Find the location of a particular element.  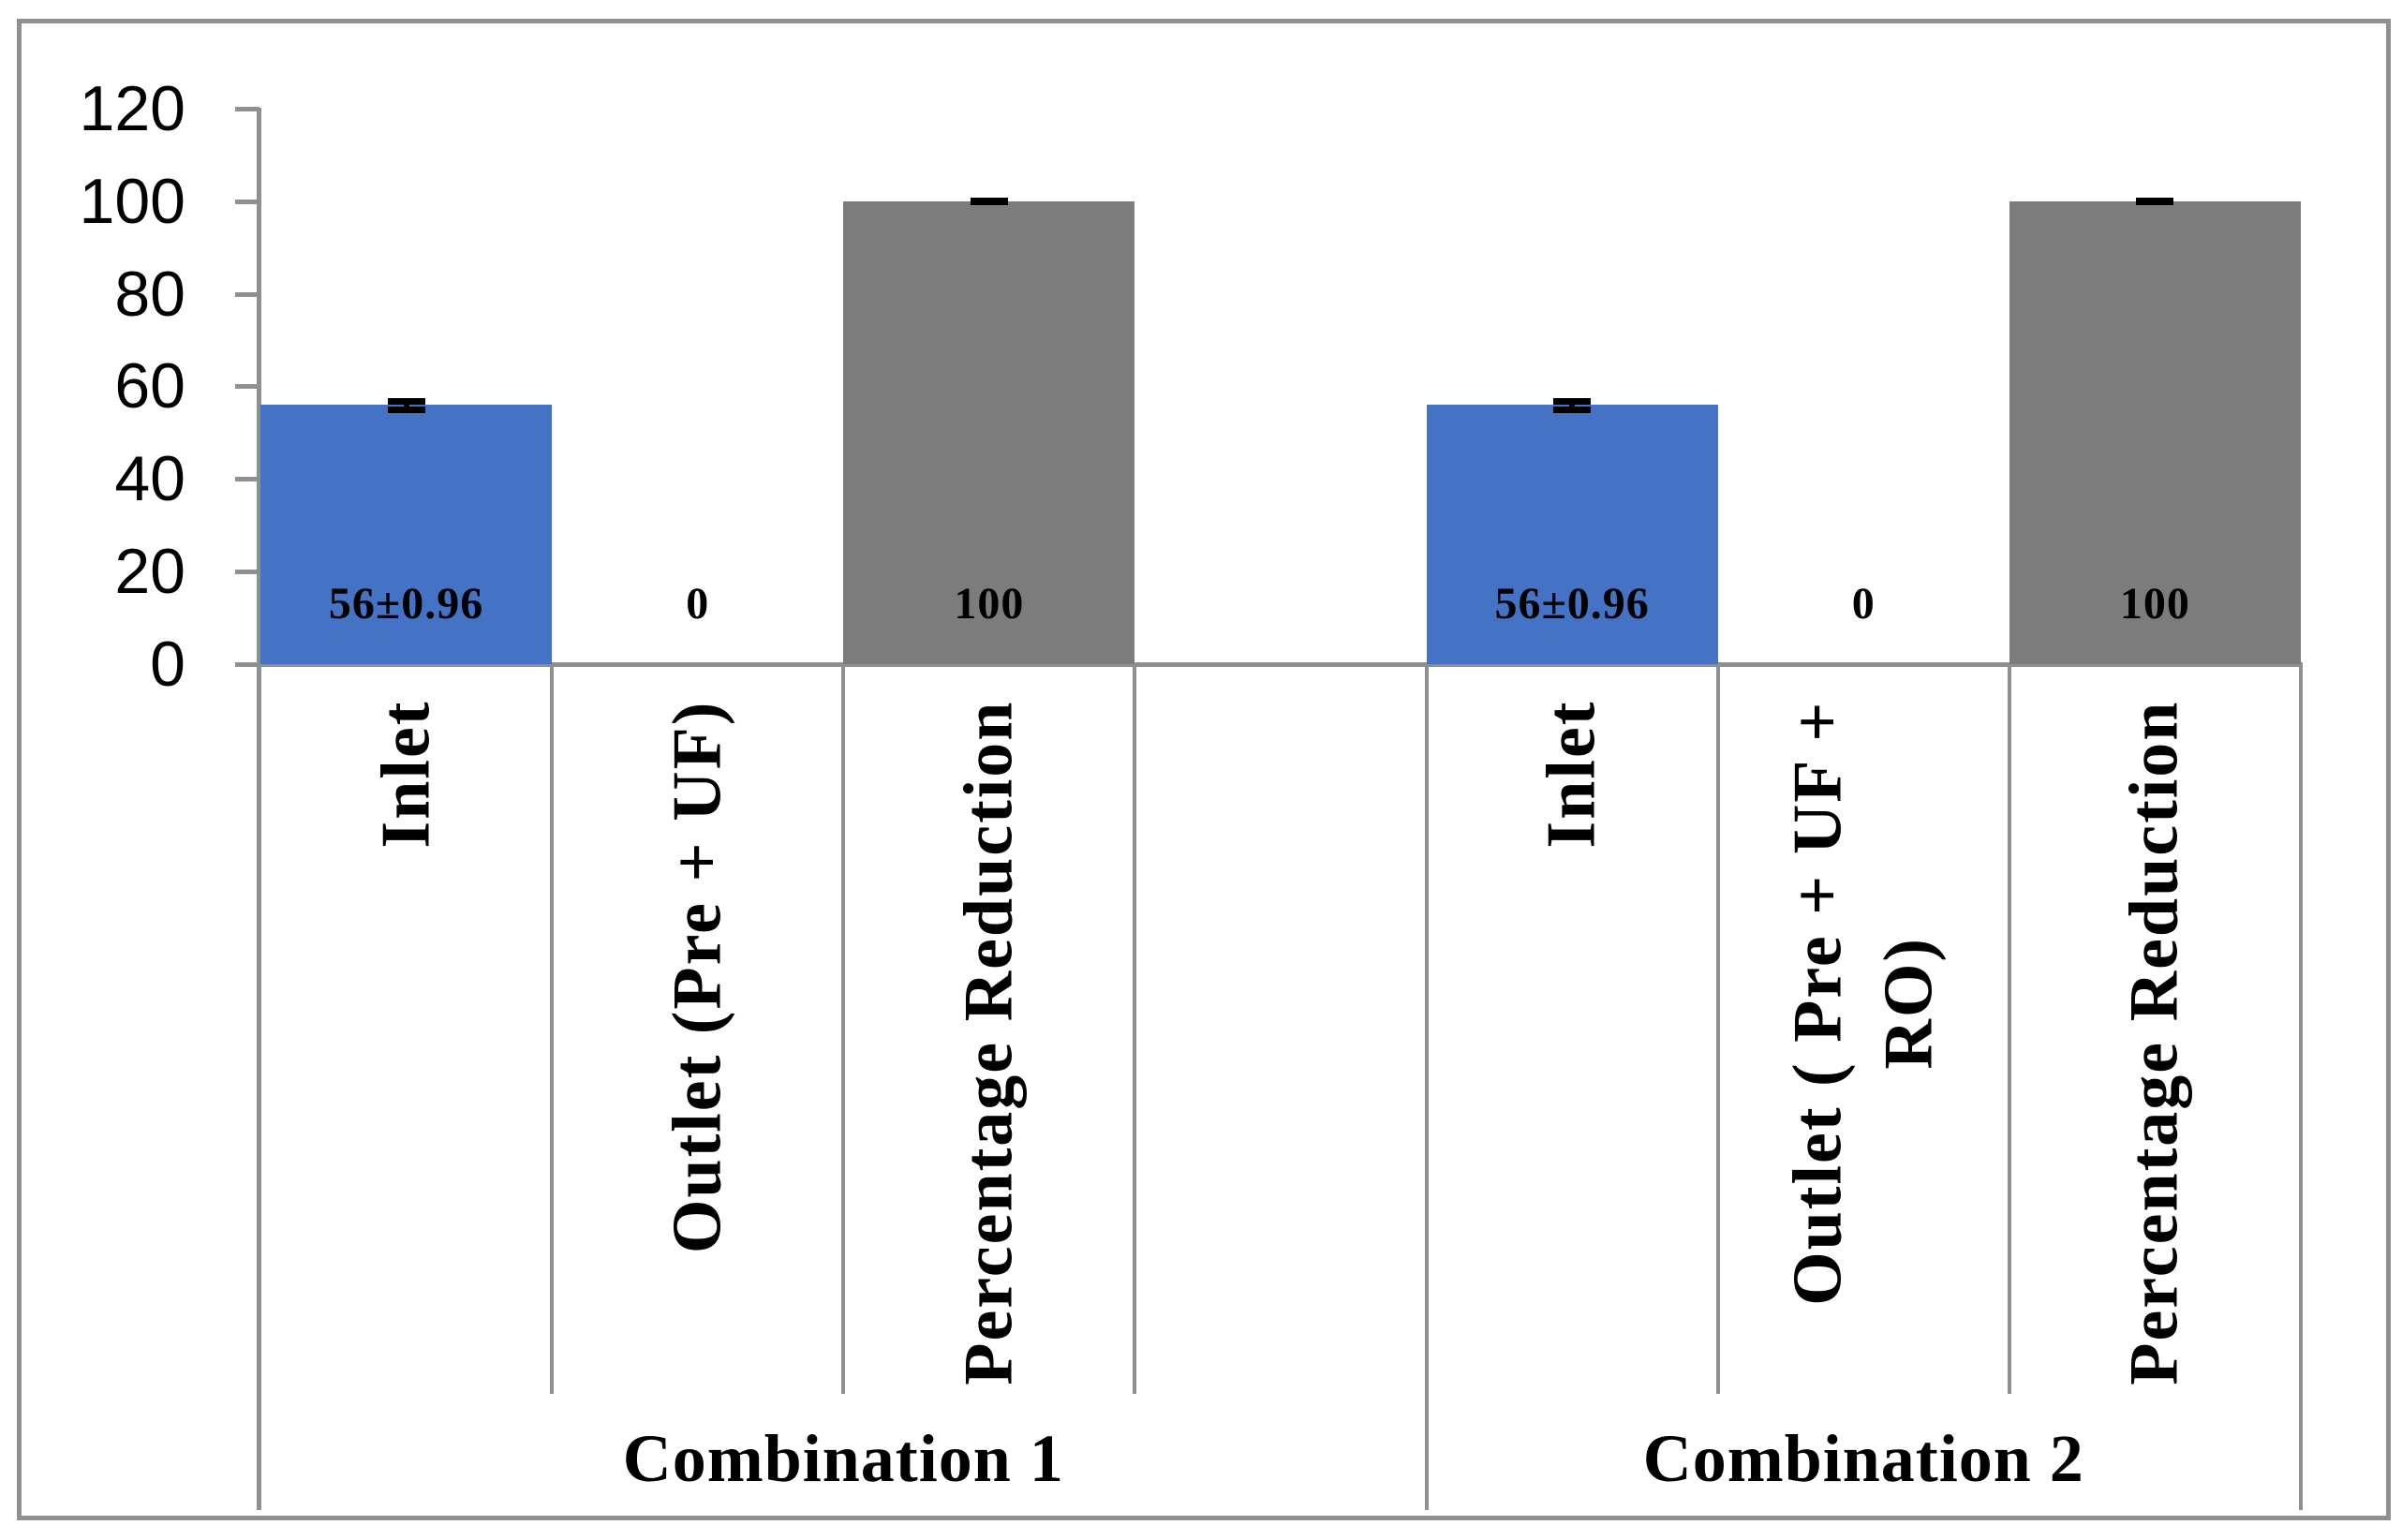

y-axis-tick-label: 20 is located at coordinates (149, 572).